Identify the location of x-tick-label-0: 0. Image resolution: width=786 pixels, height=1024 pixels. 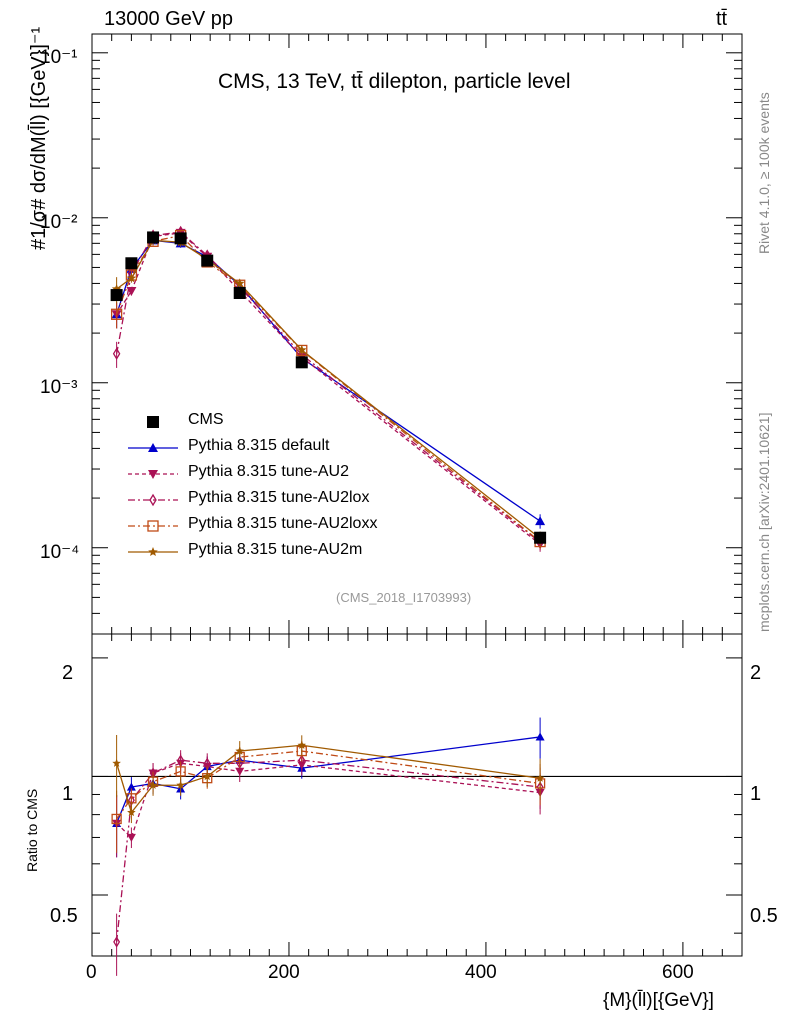
(91, 972).